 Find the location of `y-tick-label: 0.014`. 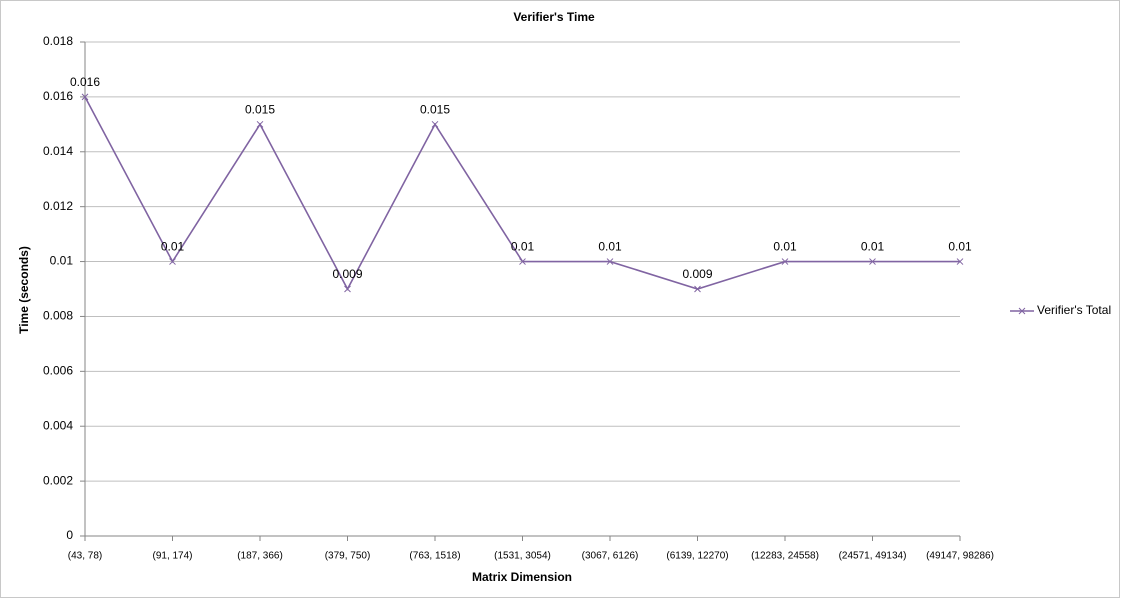

y-tick-label: 0.014 is located at coordinates (58, 151).